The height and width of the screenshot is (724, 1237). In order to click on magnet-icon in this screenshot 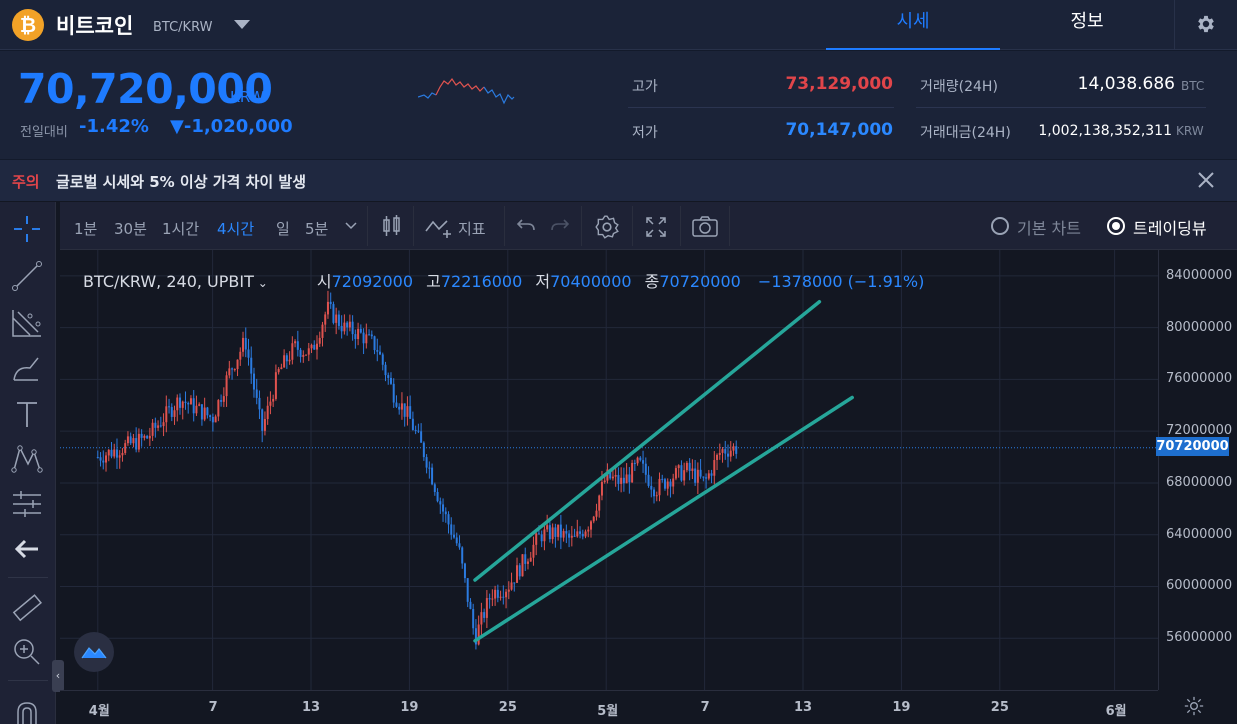, I will do `click(27, 712)`.